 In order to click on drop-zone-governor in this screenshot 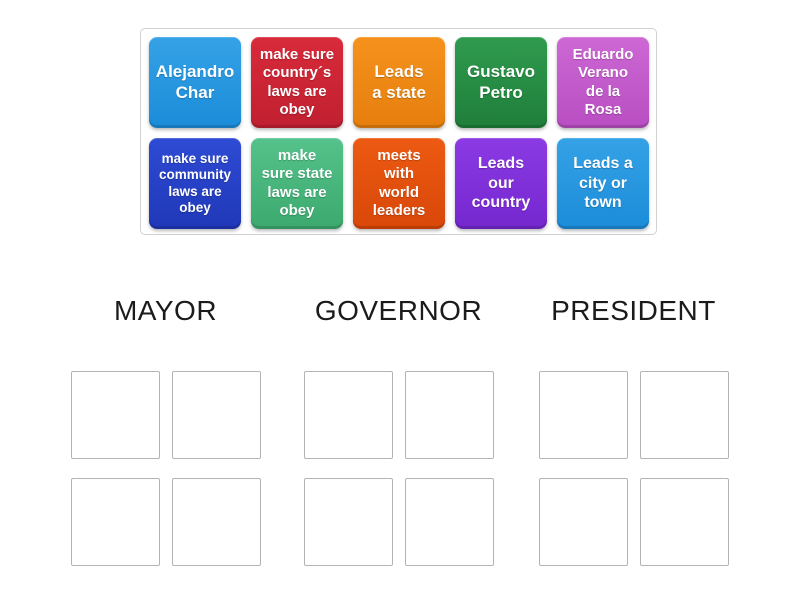, I will do `click(399, 468)`.